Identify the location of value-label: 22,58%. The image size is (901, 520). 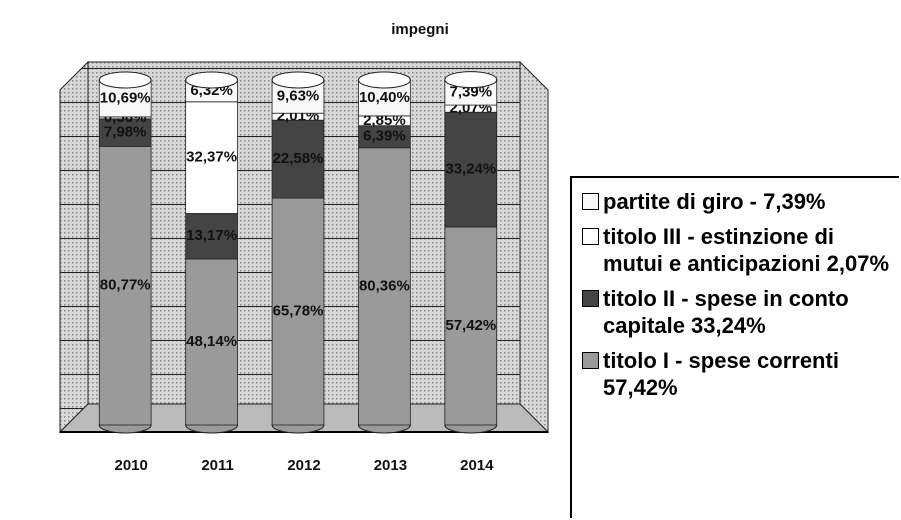
(298, 158).